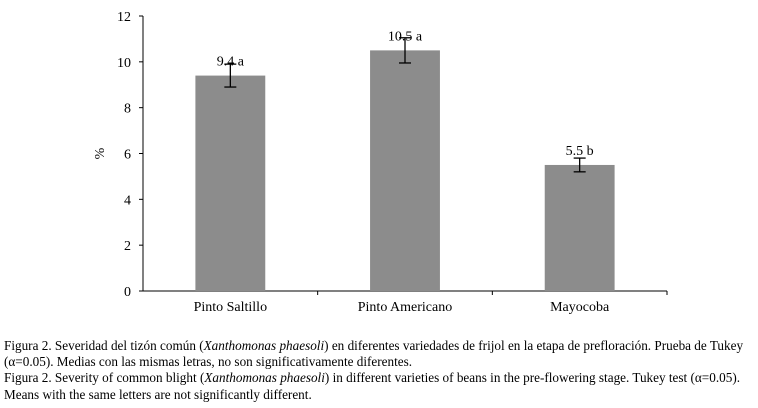 The height and width of the screenshot is (408, 758). I want to click on x-tick-label: Pinto Saltillo, so click(231, 307).